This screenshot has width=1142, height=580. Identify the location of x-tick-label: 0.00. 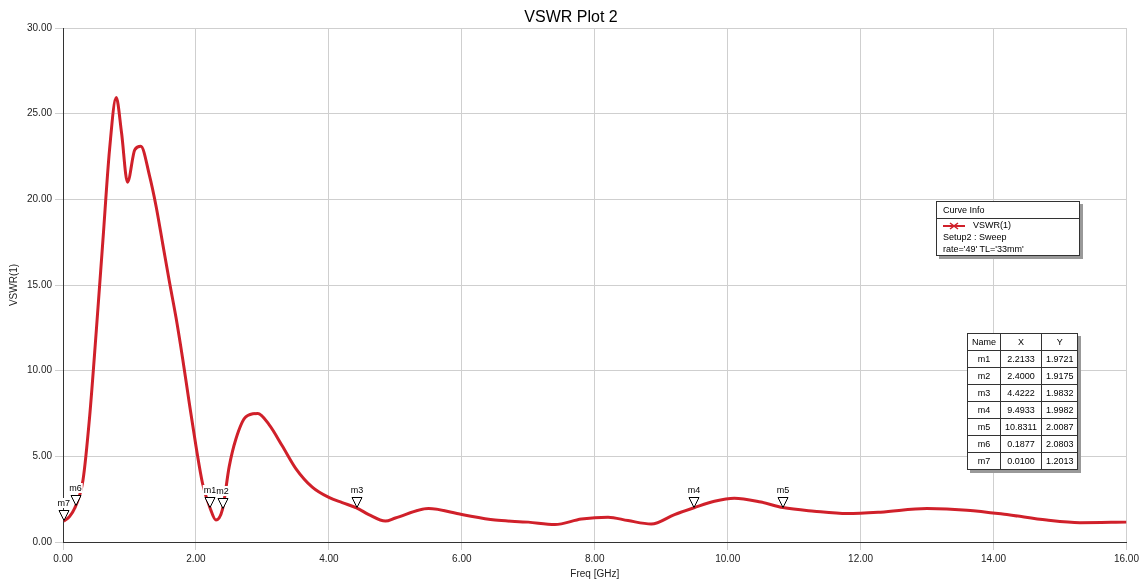
(63, 558).